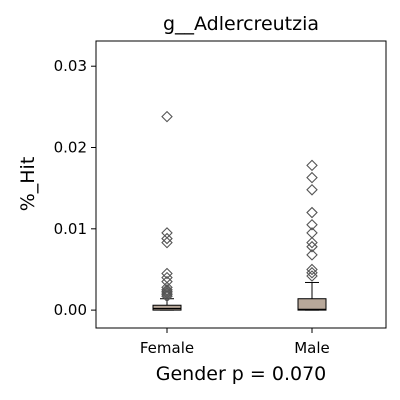  What do you see at coordinates (70, 148) in the screenshot?
I see `y-tick-label: 0.02` at bounding box center [70, 148].